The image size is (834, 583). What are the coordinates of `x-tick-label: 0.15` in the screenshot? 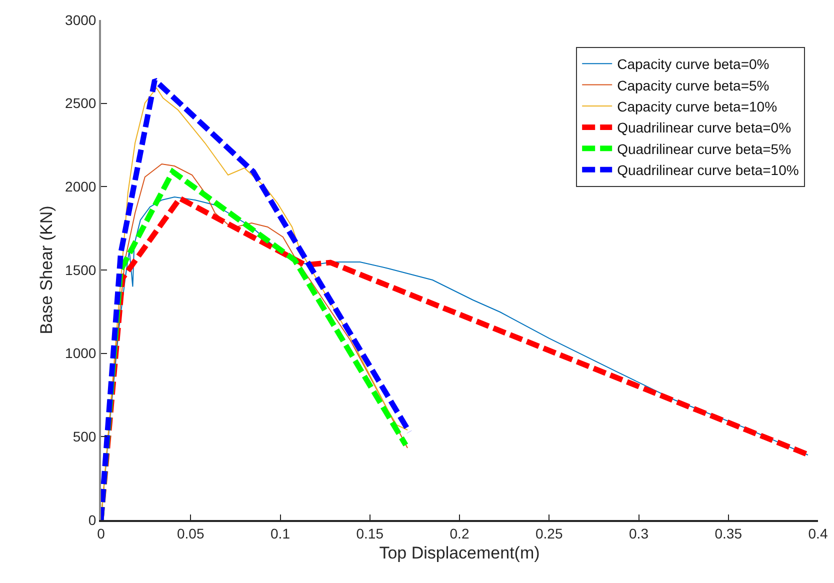 It's located at (370, 534).